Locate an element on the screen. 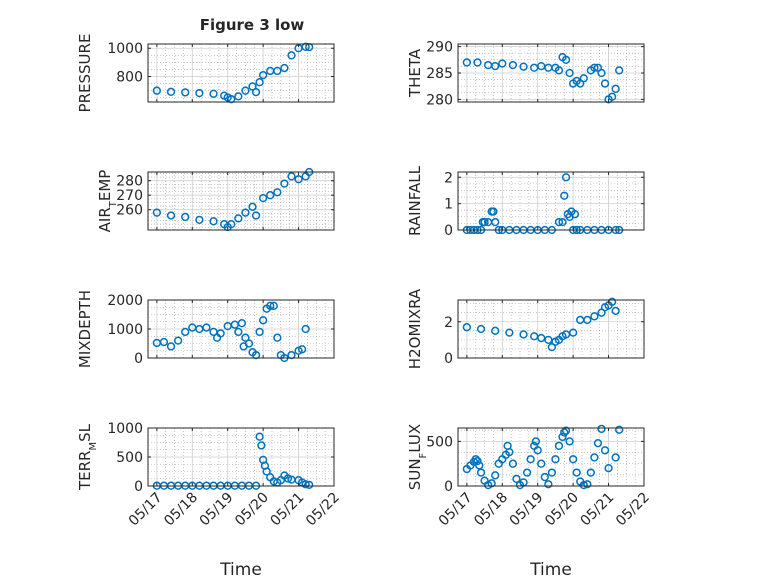 This screenshot has height=583, width=778. y-axis-label: AIRTEMP is located at coordinates (107, 201).